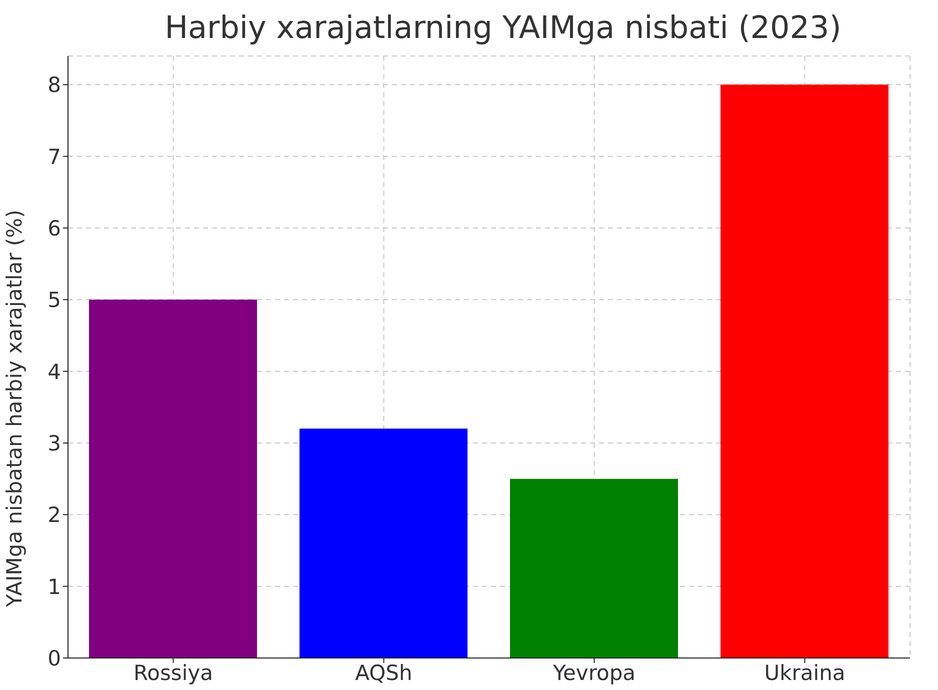 This screenshot has width=938, height=690. What do you see at coordinates (54, 300) in the screenshot?
I see `y-tick-label: 5` at bounding box center [54, 300].